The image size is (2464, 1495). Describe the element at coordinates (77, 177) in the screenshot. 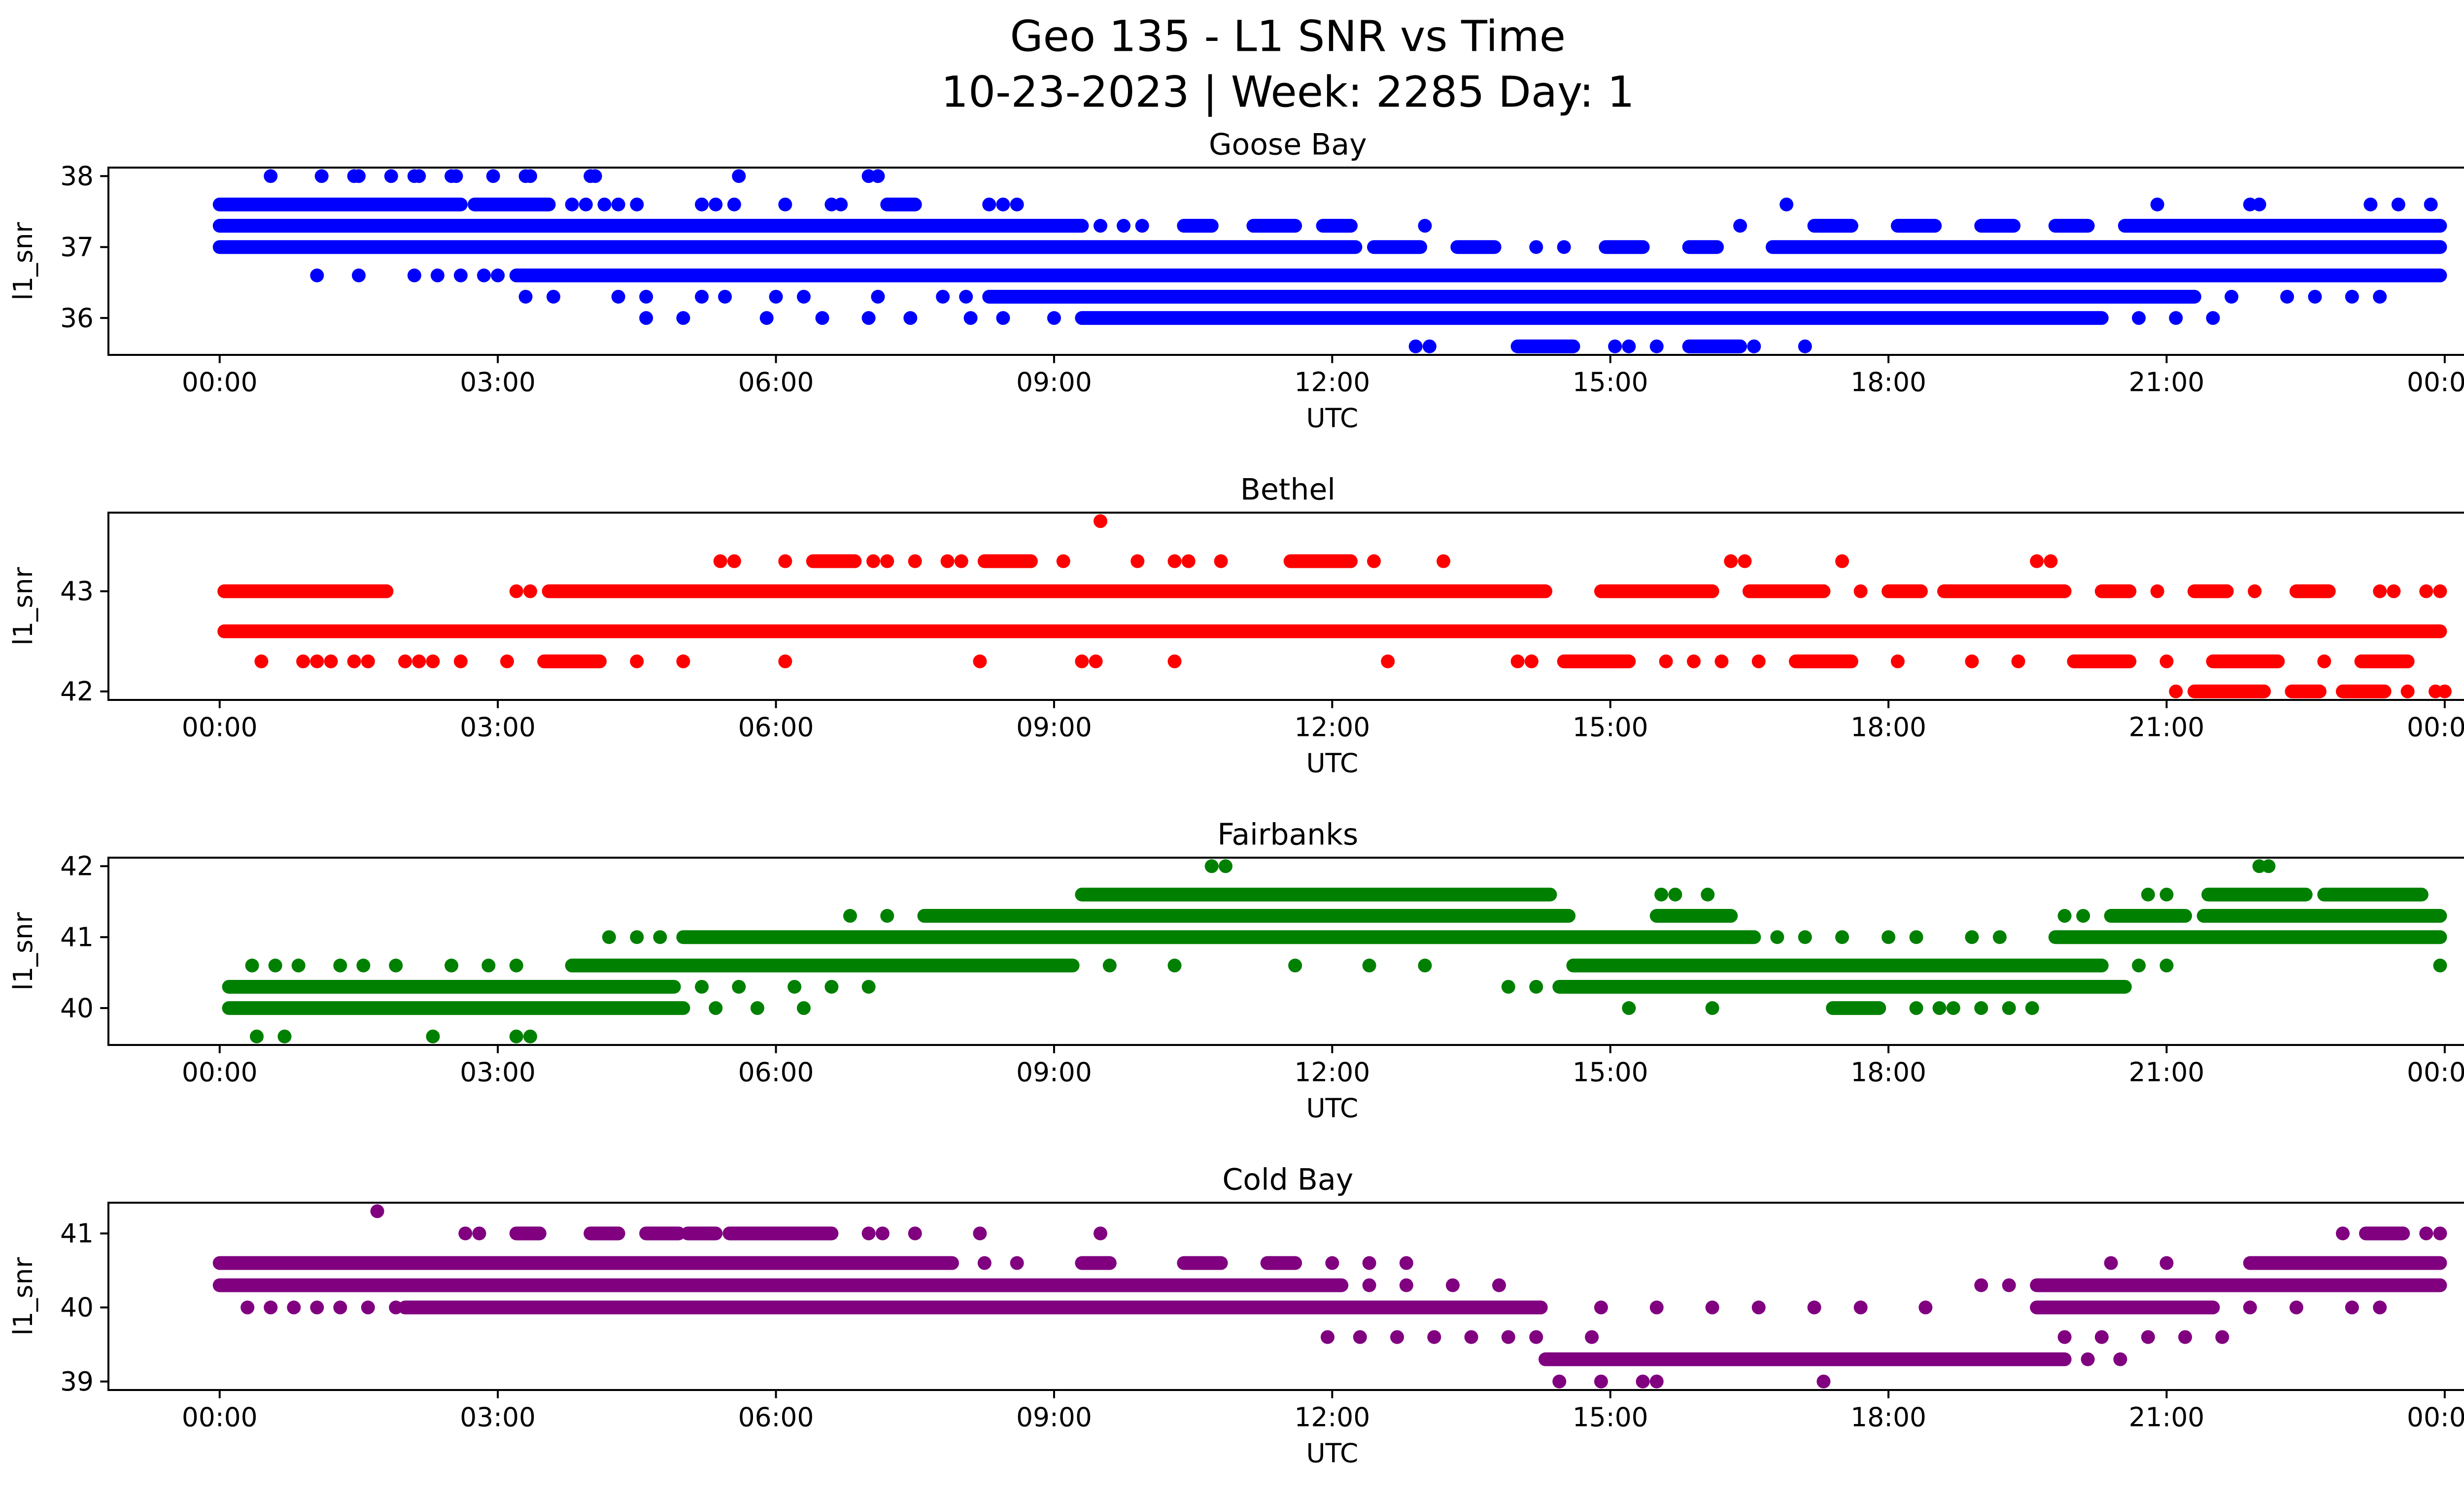

I see `svg-text: 38` at that location.